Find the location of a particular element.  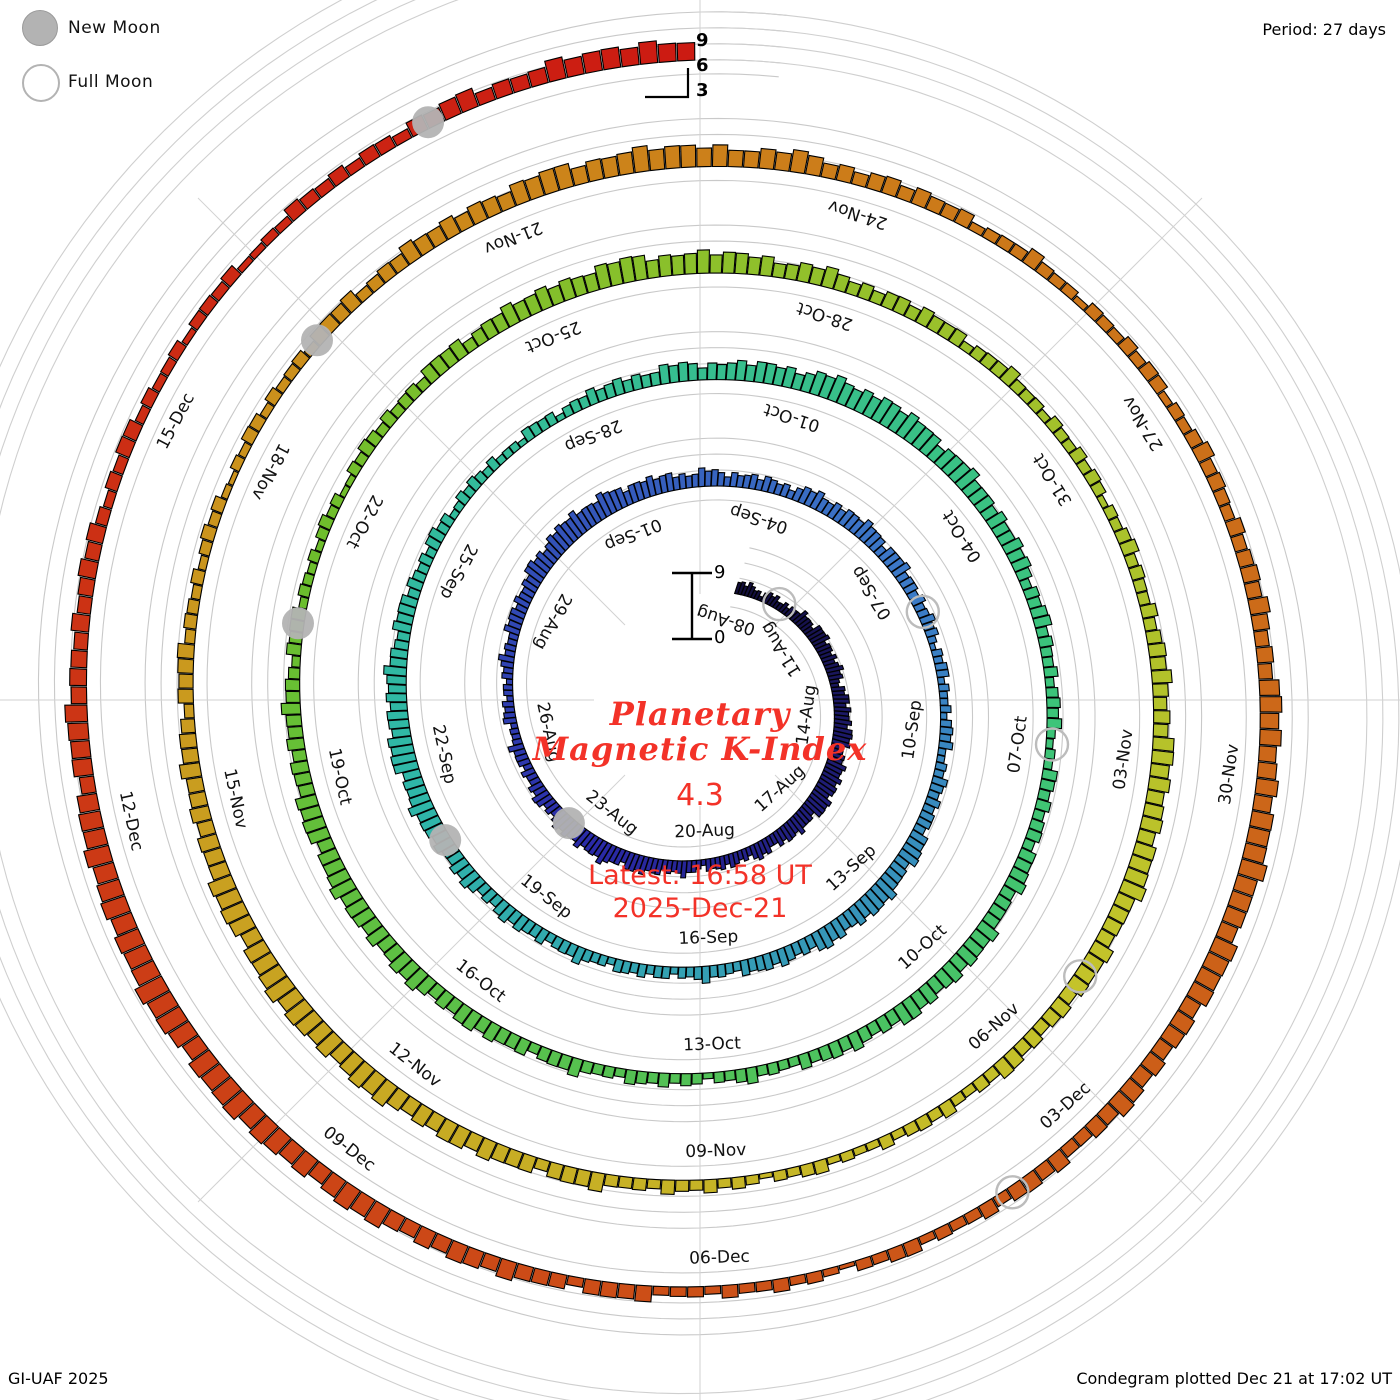

date-label: 24-Nov is located at coordinates (858, 214).